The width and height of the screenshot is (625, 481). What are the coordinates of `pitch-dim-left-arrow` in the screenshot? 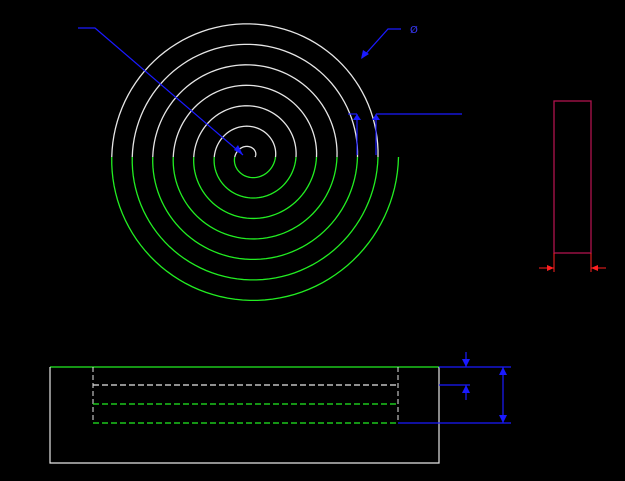 It's located at (357, 117).